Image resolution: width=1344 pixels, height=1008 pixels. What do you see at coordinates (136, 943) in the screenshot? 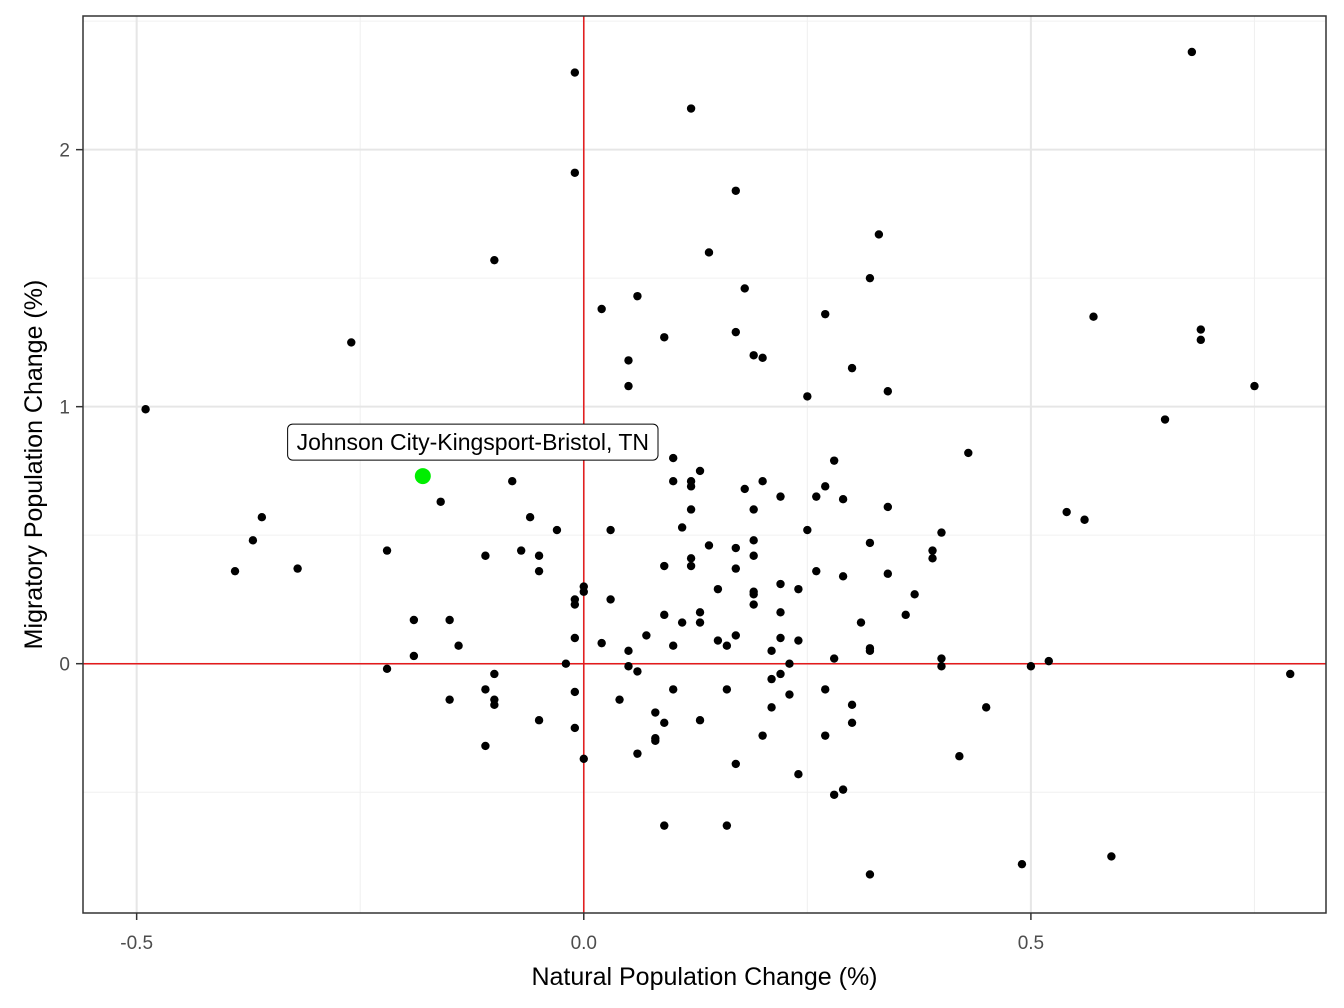
I see `x-tick-label: -0.5` at bounding box center [136, 943].